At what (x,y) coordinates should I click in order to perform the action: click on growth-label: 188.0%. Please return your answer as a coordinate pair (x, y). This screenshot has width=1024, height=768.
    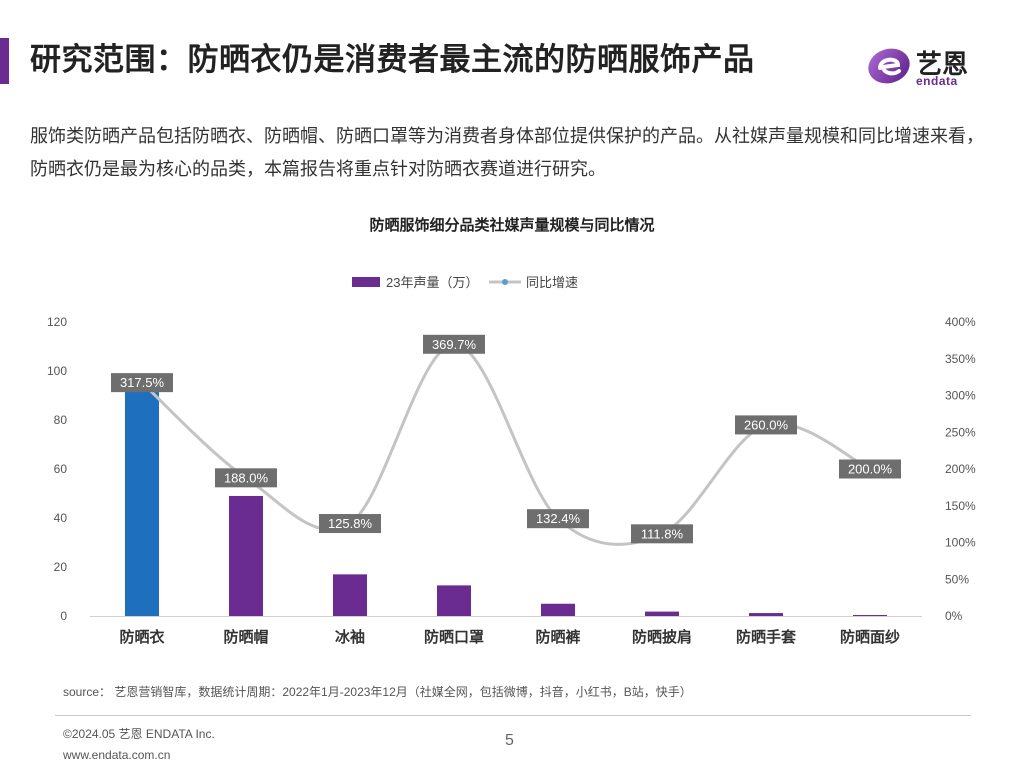
    Looking at the image, I should click on (246, 477).